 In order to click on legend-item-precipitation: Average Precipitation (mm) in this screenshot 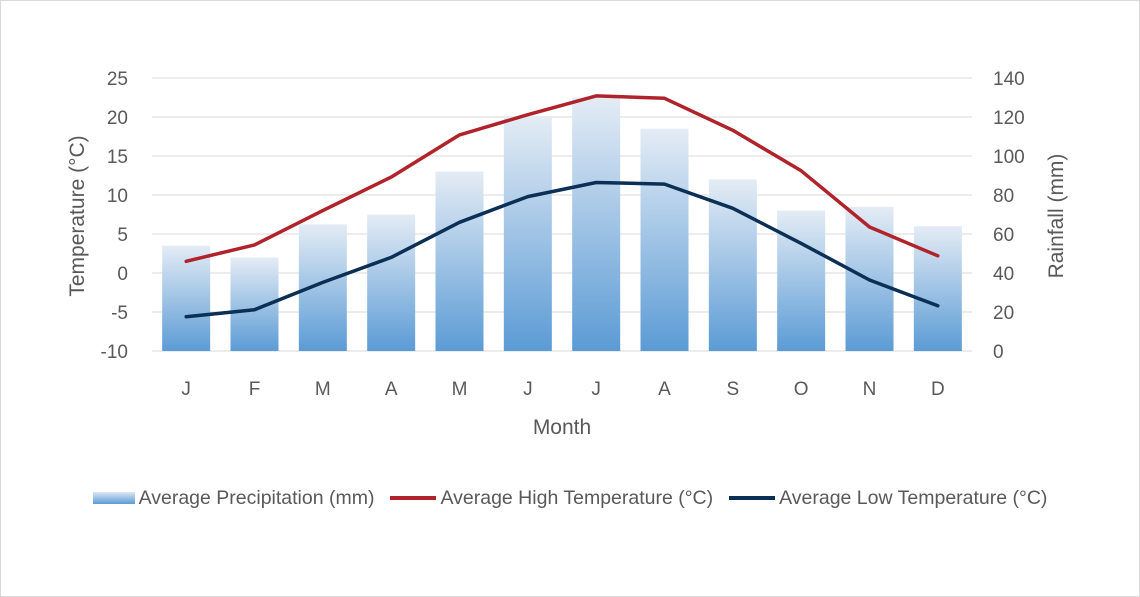, I will do `click(233, 498)`.